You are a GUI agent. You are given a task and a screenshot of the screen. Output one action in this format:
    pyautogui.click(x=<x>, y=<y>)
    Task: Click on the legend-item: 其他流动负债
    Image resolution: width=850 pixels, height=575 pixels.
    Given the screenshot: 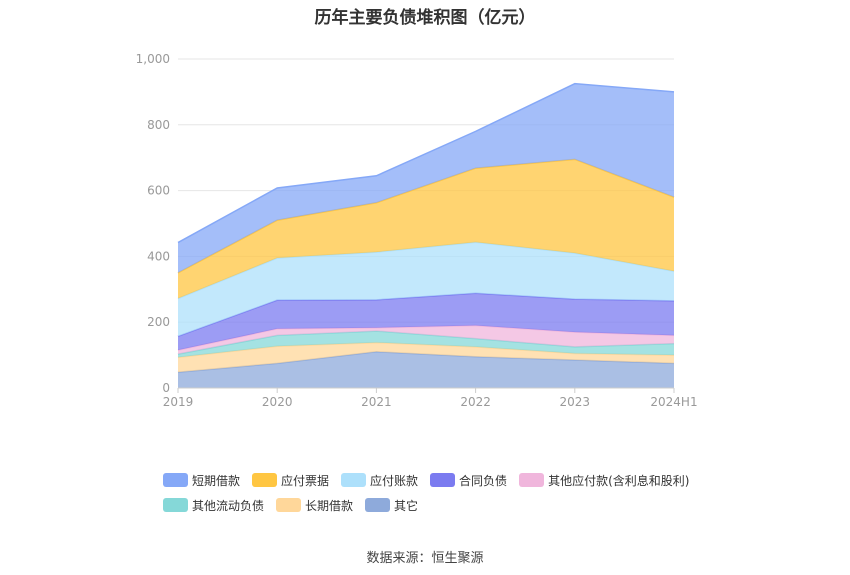 What is the action you would take?
    pyautogui.click(x=213, y=505)
    